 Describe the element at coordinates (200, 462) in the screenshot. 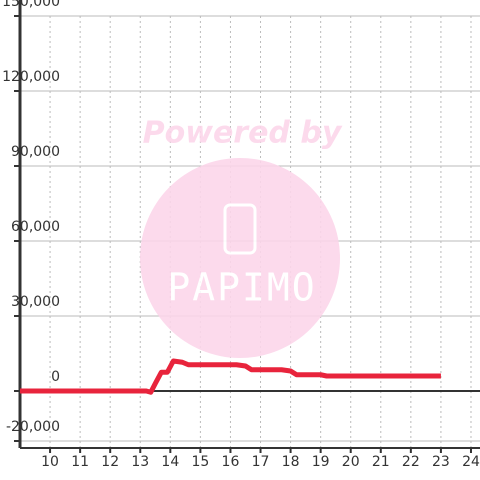

I see `x-tick-label: 15` at that location.